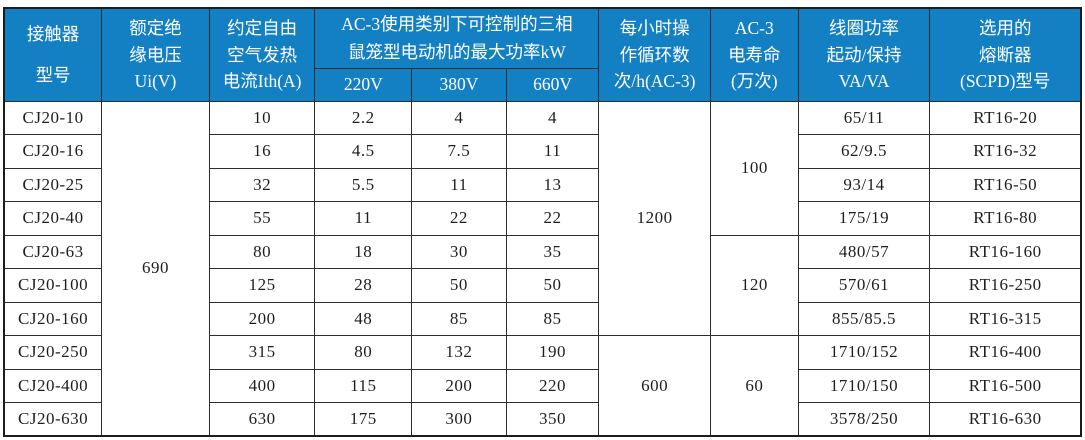  I want to click on cell-fuse: RT16-500, so click(1005, 385).